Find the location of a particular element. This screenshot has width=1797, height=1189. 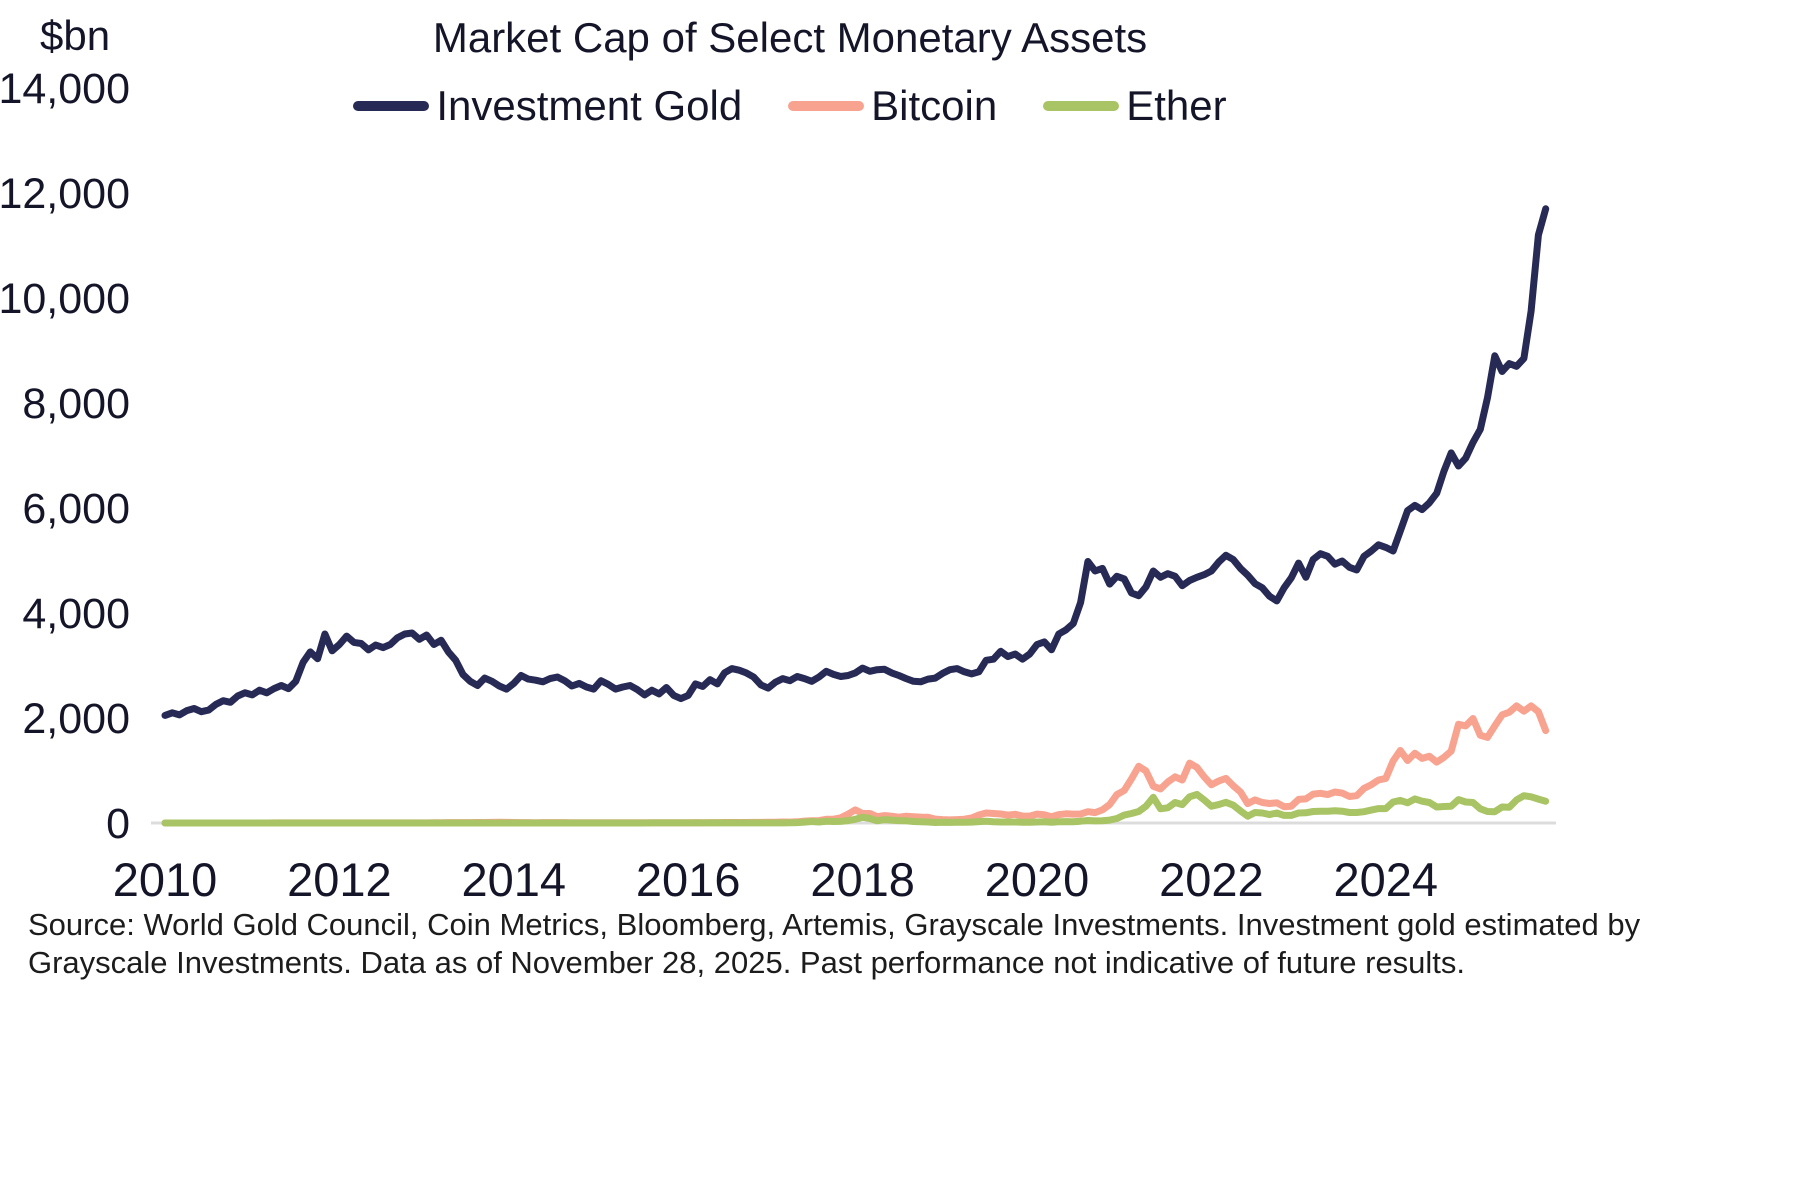

bitcoin-line-swatch is located at coordinates (826, 106).